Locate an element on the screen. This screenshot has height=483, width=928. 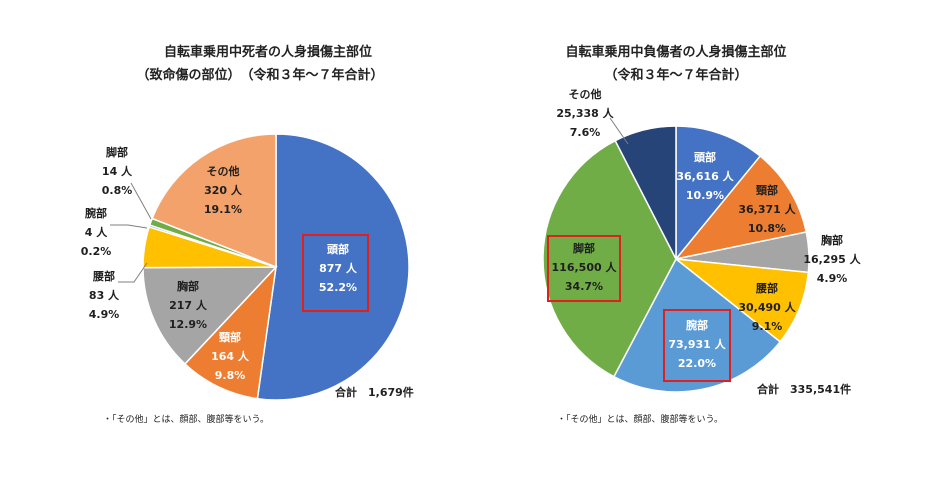
right-pie-label-name-3: 腰部 is located at coordinates (766, 288).